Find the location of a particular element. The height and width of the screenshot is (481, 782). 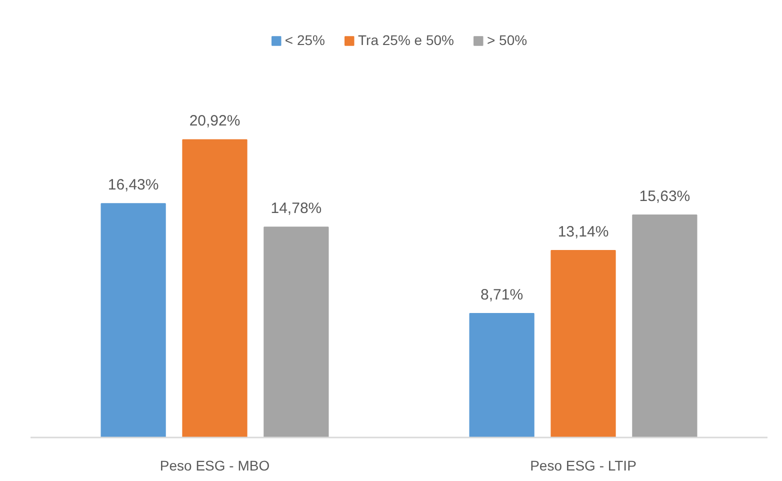

data-label: 20,92% is located at coordinates (214, 121).